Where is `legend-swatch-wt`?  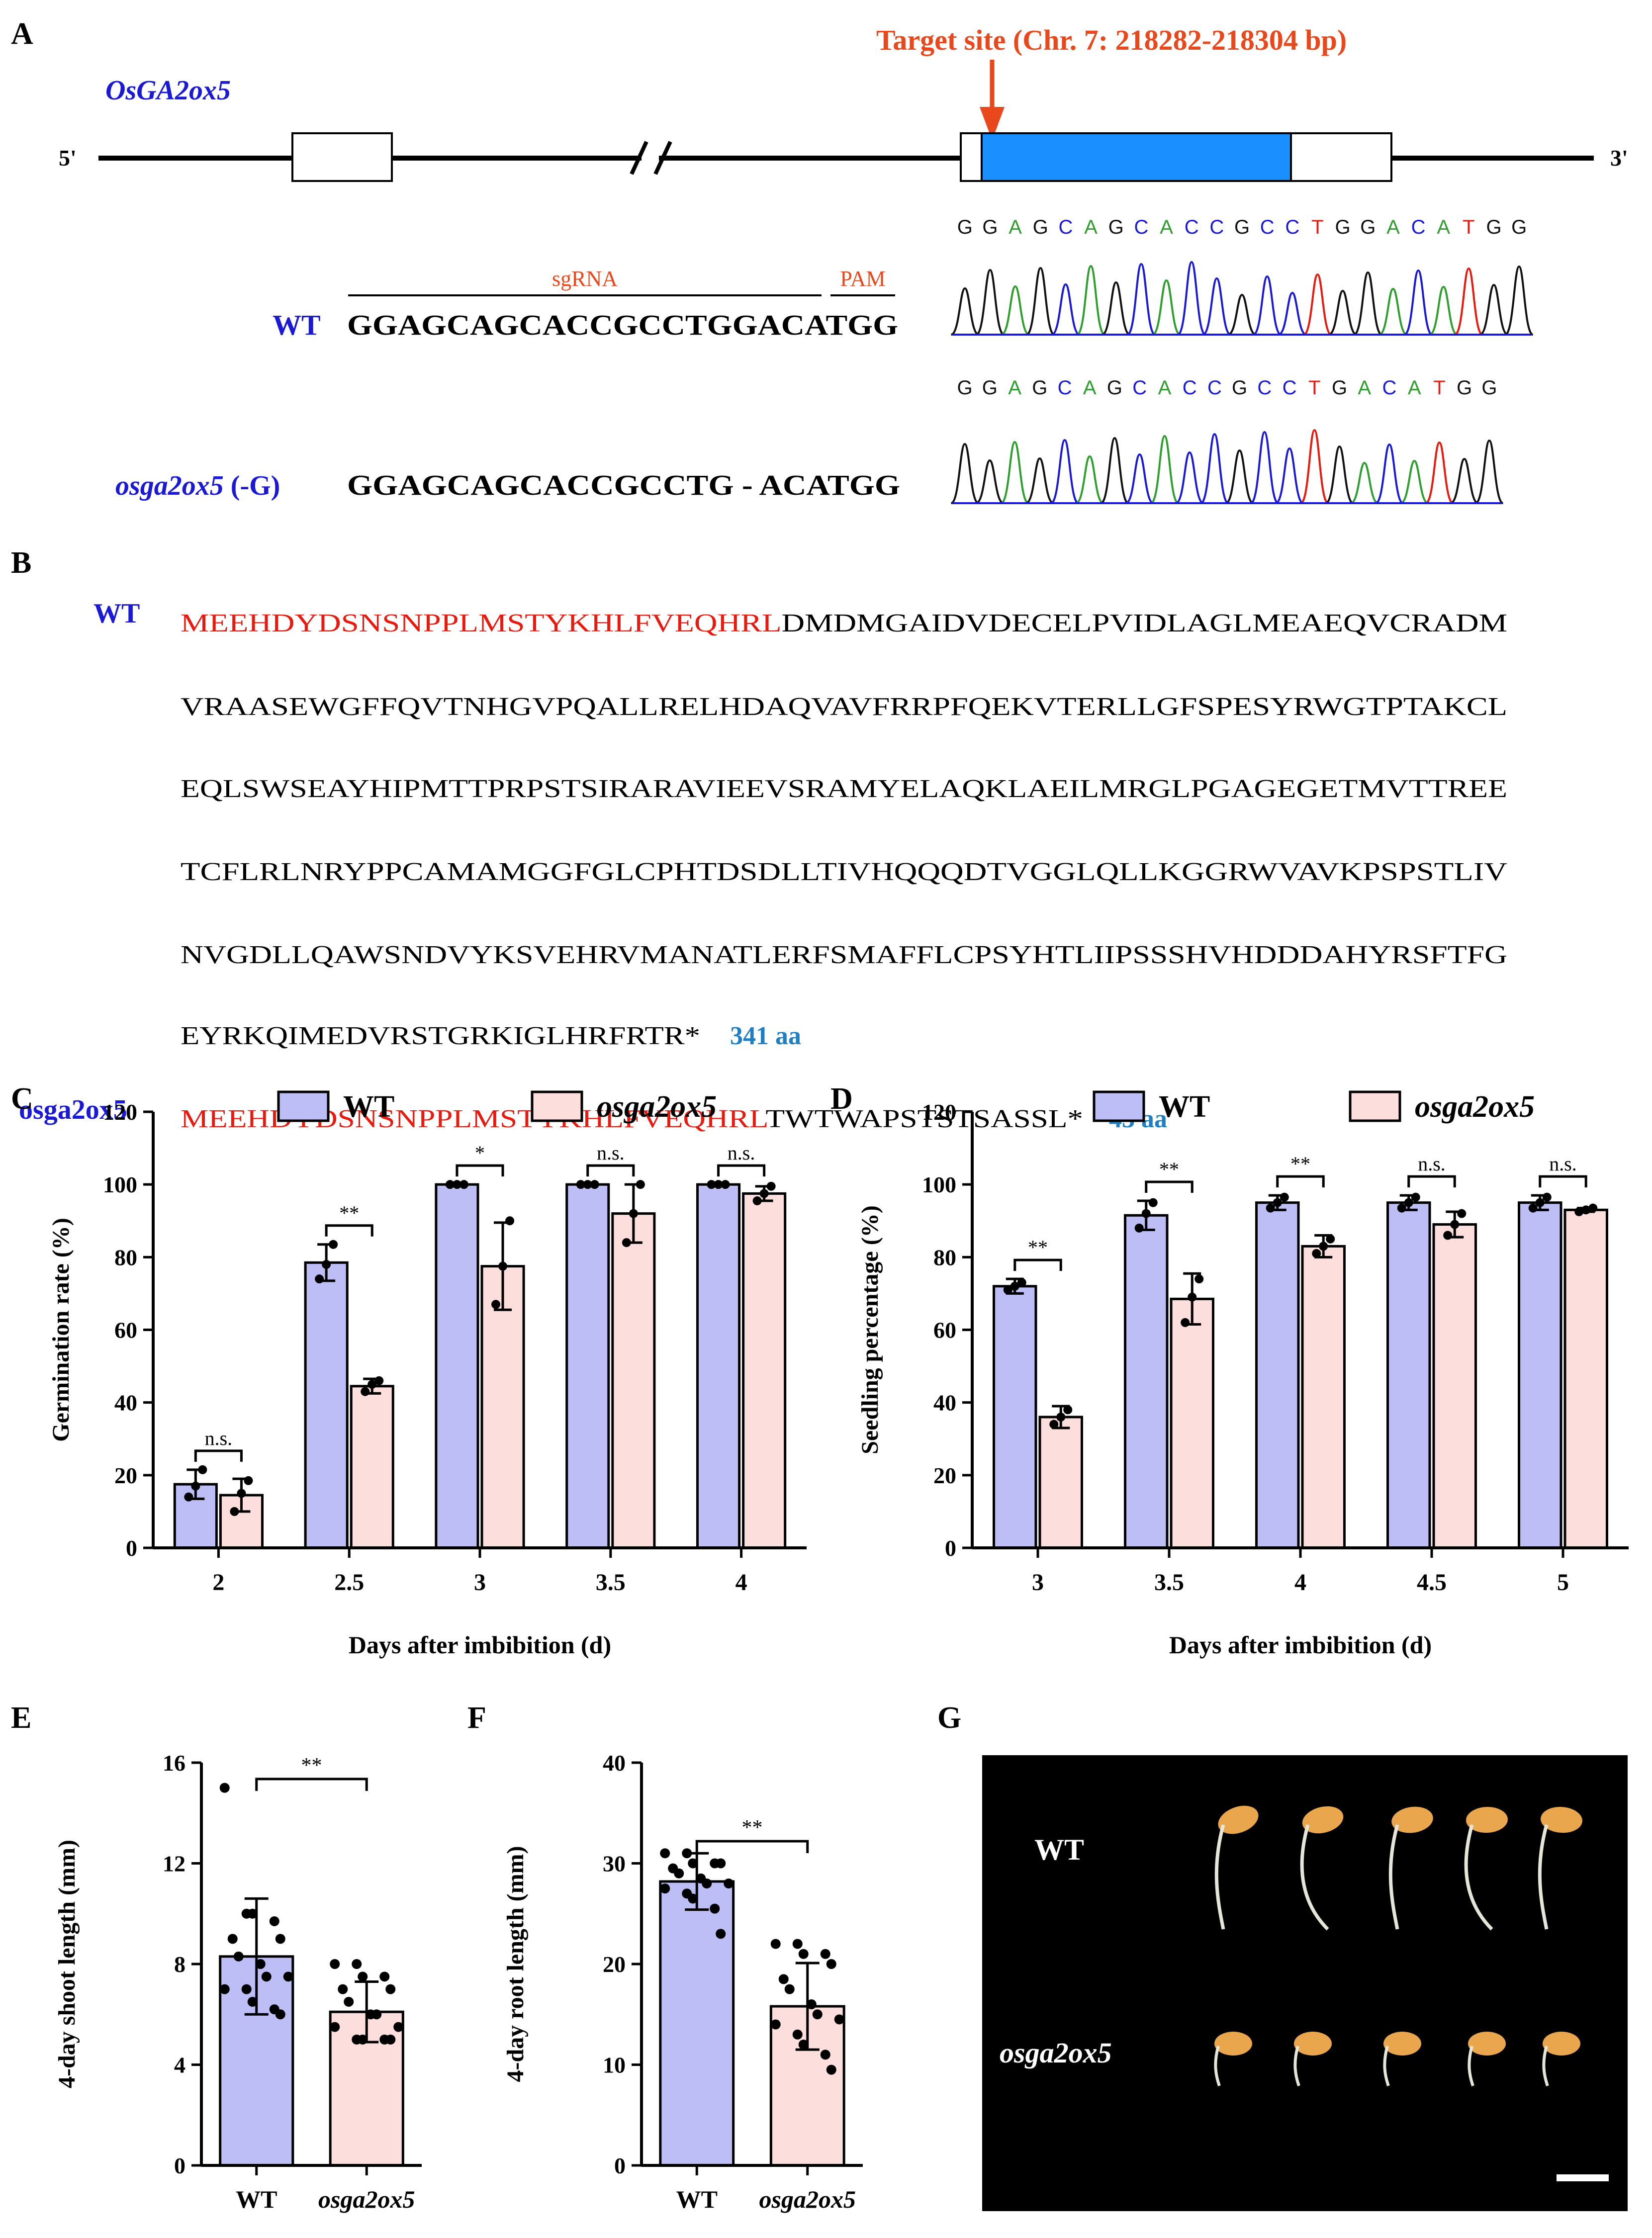 legend-swatch-wt is located at coordinates (1119, 1106).